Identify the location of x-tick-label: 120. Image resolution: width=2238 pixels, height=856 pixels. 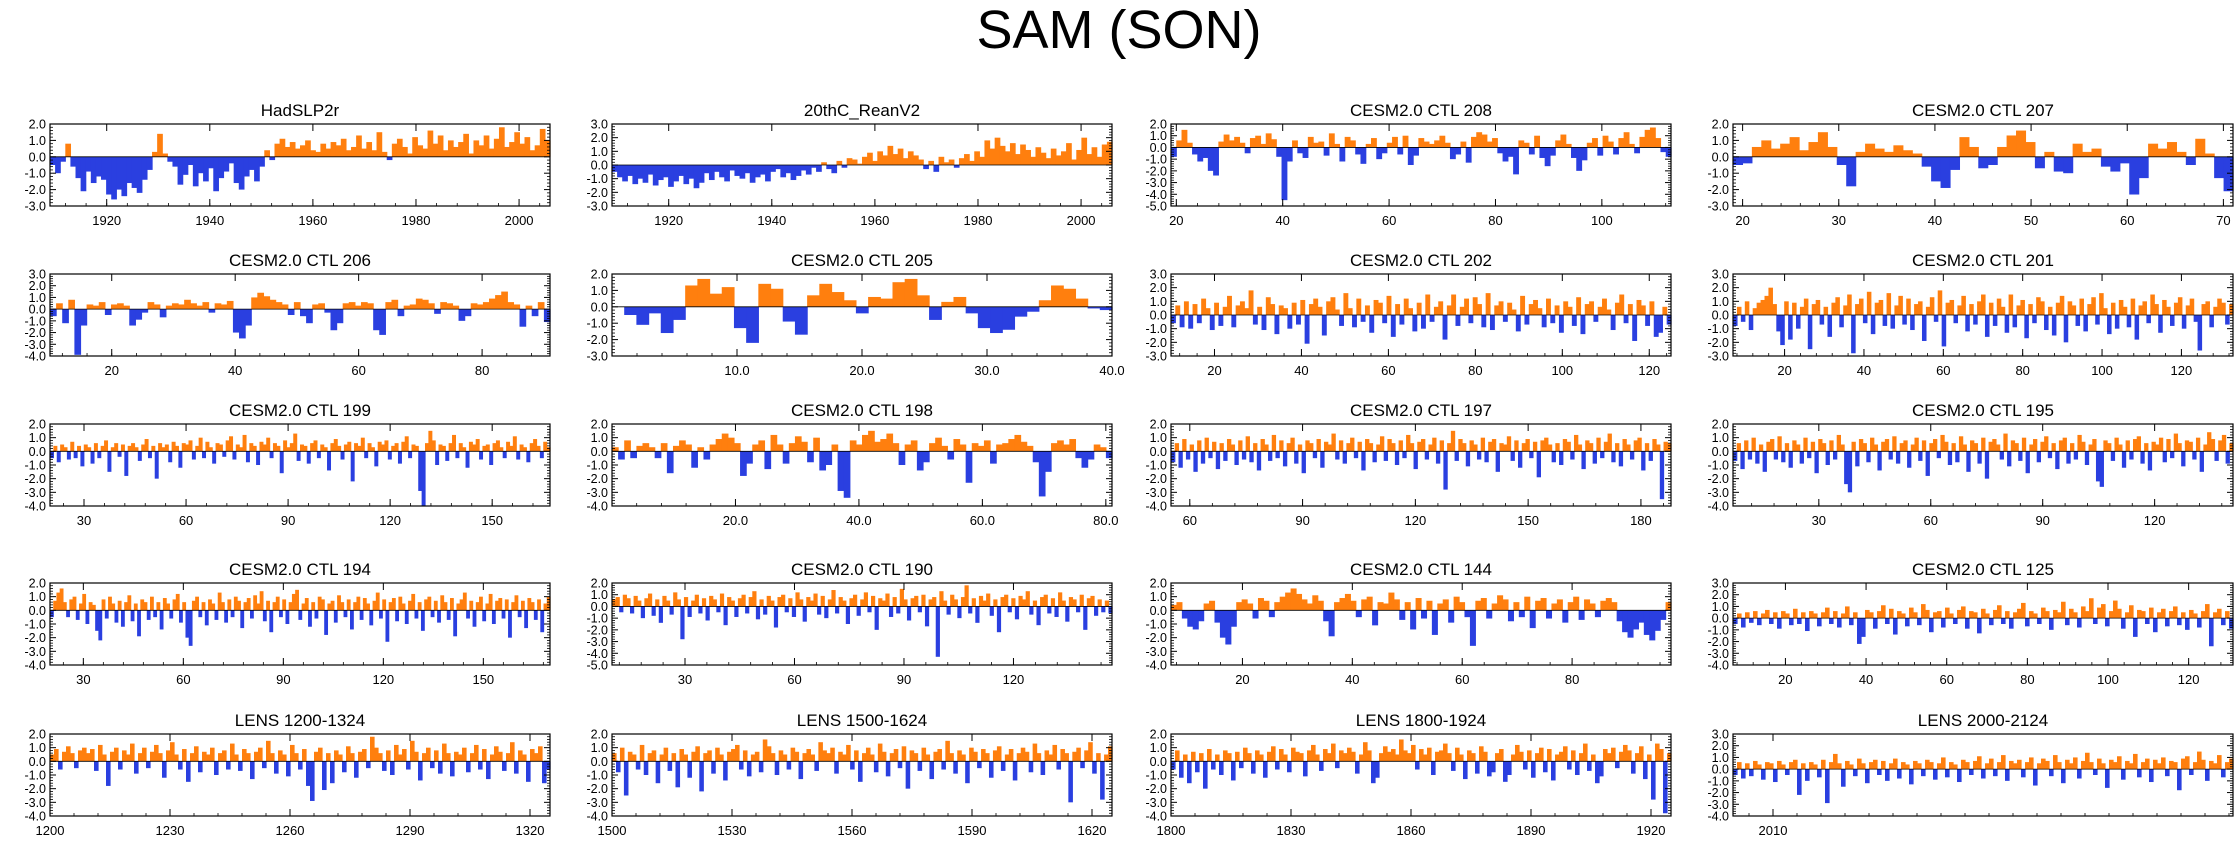
(2155, 520).